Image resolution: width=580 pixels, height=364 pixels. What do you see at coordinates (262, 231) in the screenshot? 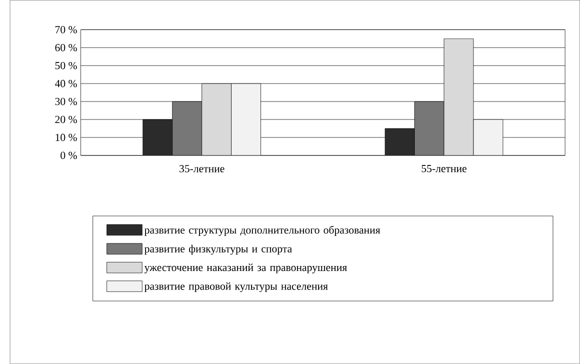
I see `legend-label: развитие структуры дополнительного образования` at bounding box center [262, 231].